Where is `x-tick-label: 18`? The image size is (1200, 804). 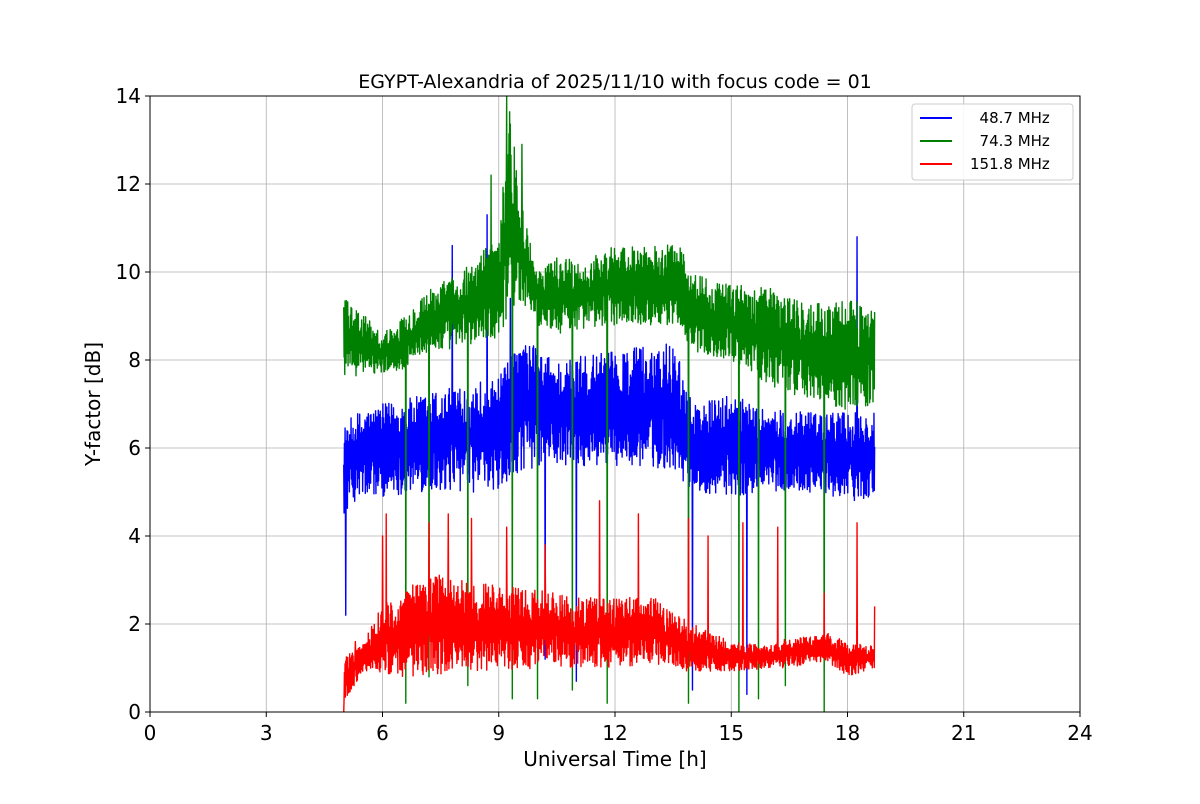
x-tick-label: 18 is located at coordinates (847, 733).